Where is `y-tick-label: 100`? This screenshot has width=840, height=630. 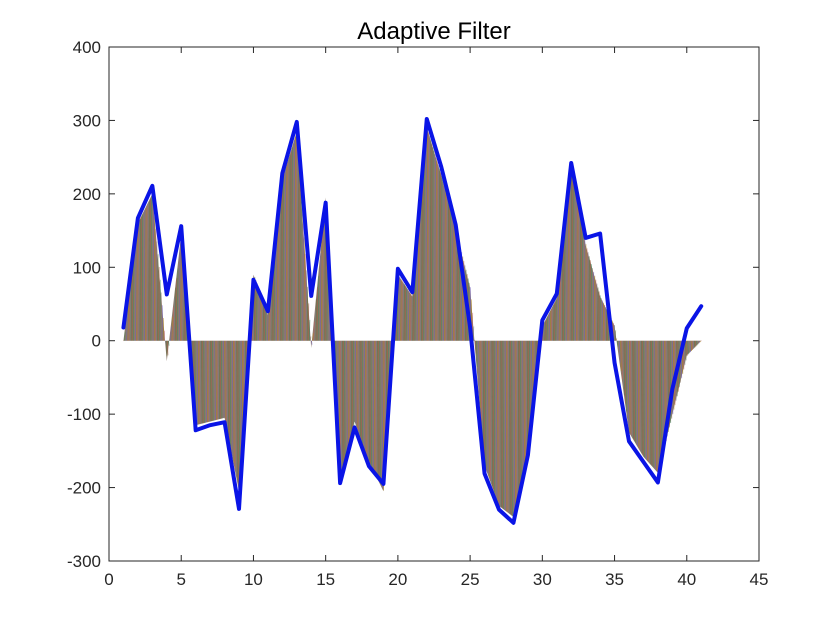 y-tick-label: 100 is located at coordinates (87, 267).